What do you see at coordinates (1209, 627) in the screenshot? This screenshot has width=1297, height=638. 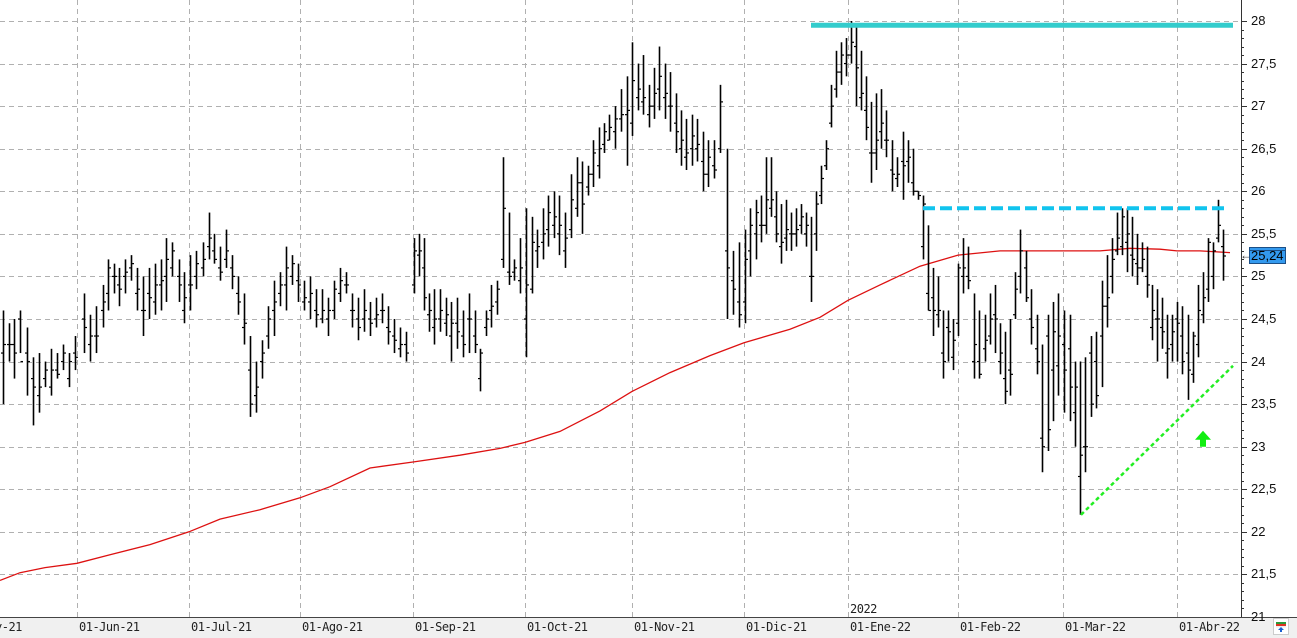 I see `x-tick-label: 01-Abr-22` at bounding box center [1209, 627].